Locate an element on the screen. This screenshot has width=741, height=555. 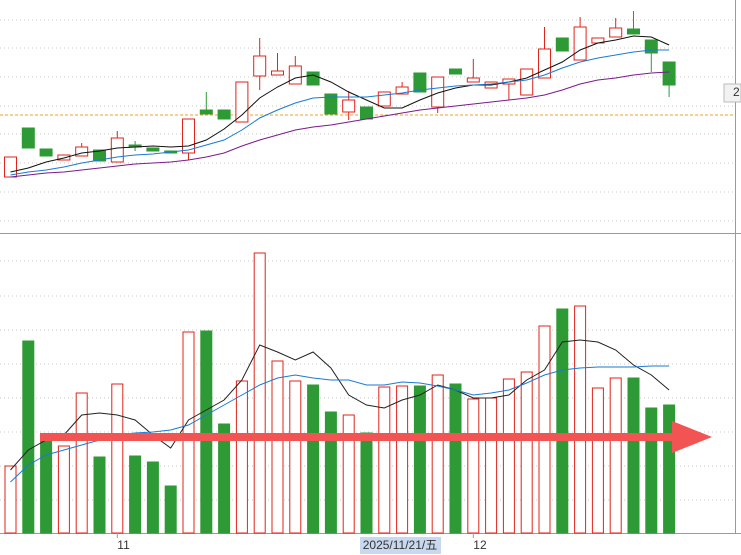
cursor-label: 2025/11/21/五 is located at coordinates (400, 545).